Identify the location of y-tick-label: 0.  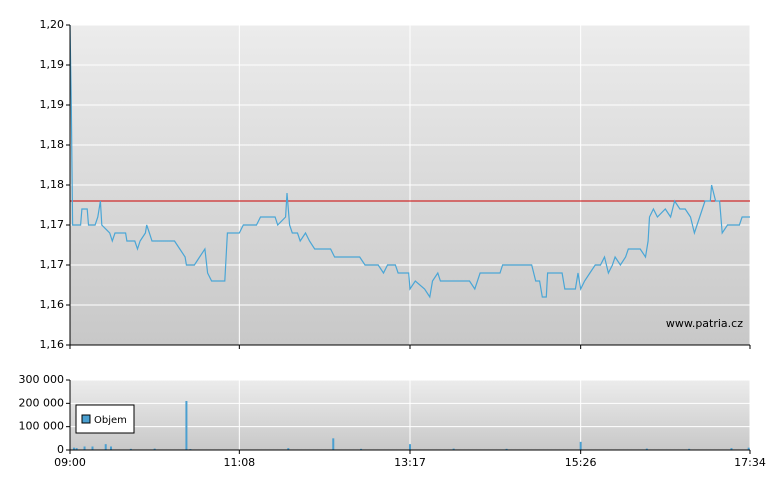
(60, 449).